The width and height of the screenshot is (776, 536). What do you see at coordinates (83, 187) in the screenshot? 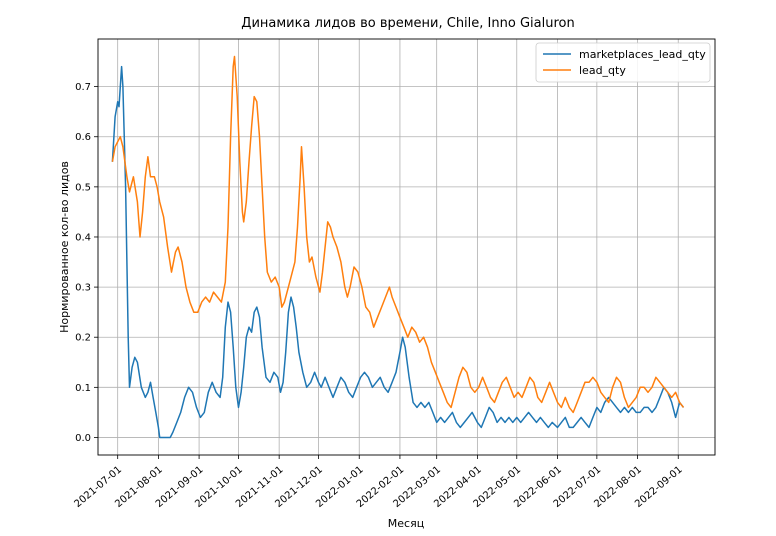
I see `y-tick-label: 0.5` at bounding box center [83, 187].